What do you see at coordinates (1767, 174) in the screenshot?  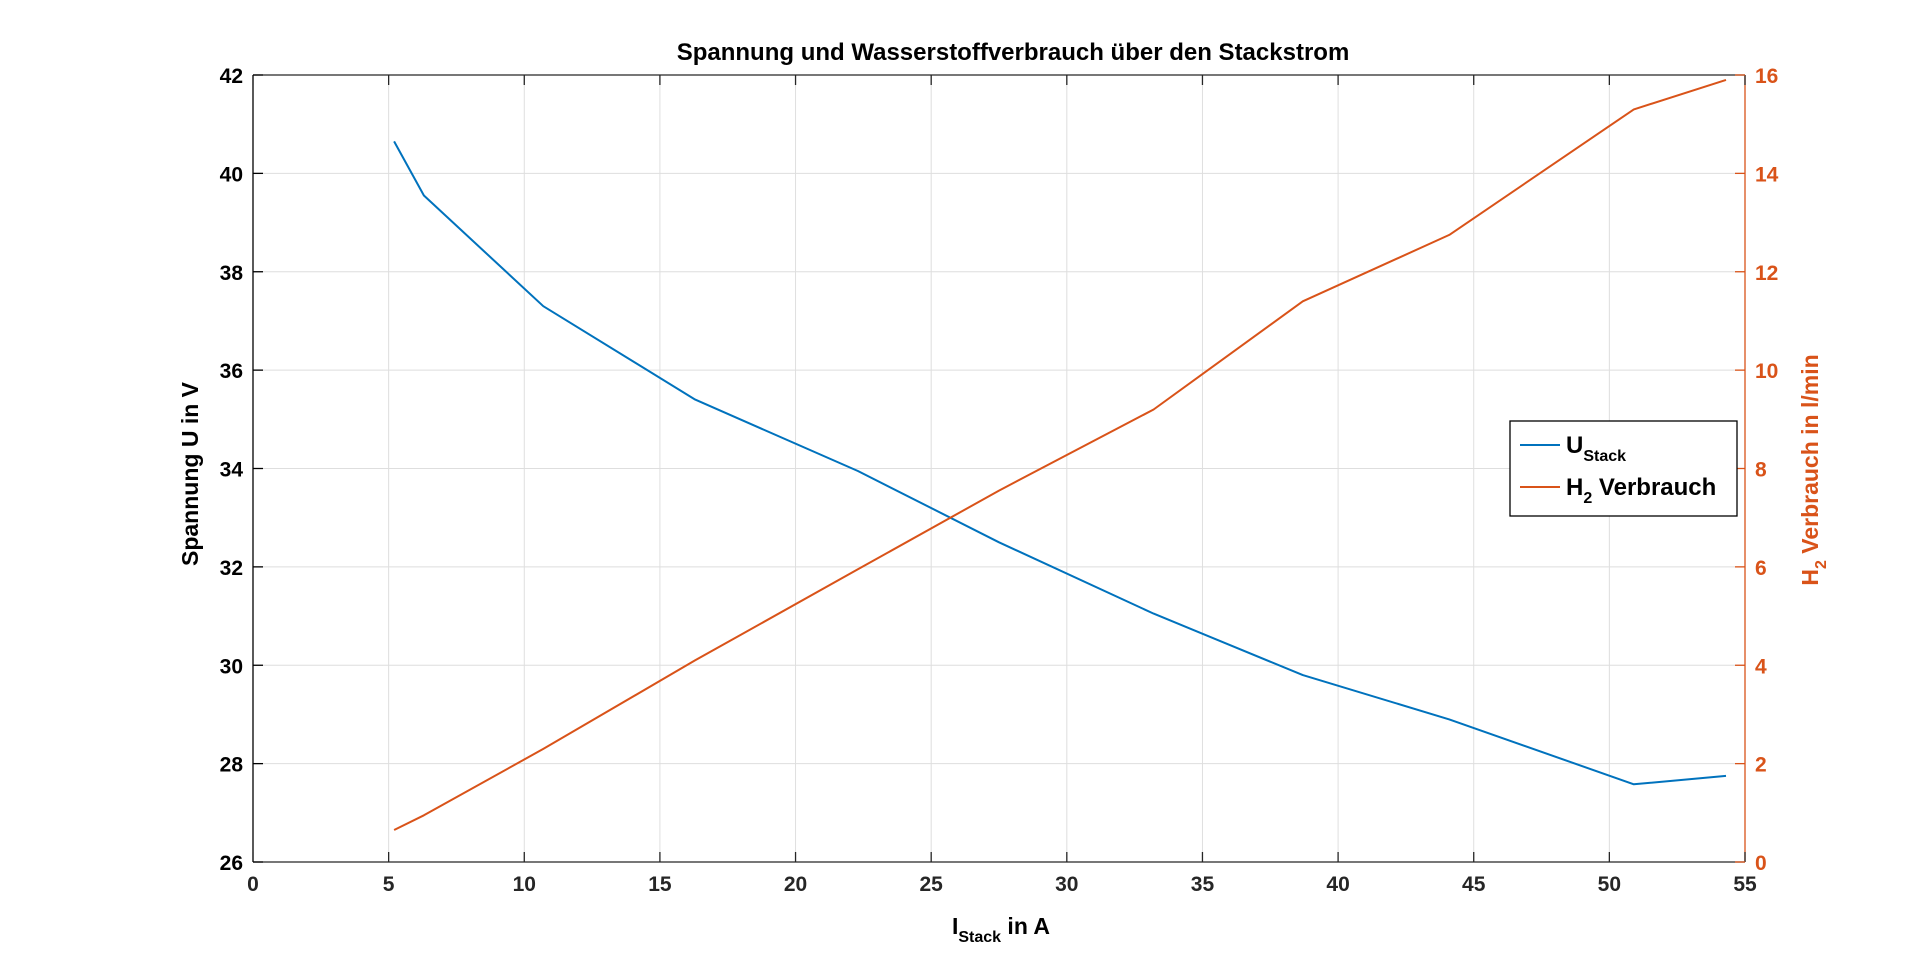 I see `y-right-tick-label: 14` at bounding box center [1767, 174].